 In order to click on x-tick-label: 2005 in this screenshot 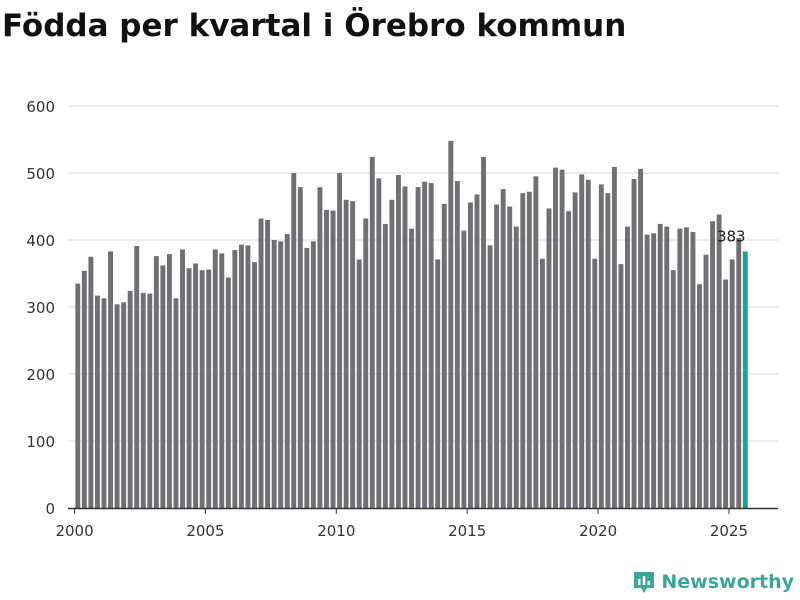, I will do `click(205, 531)`.